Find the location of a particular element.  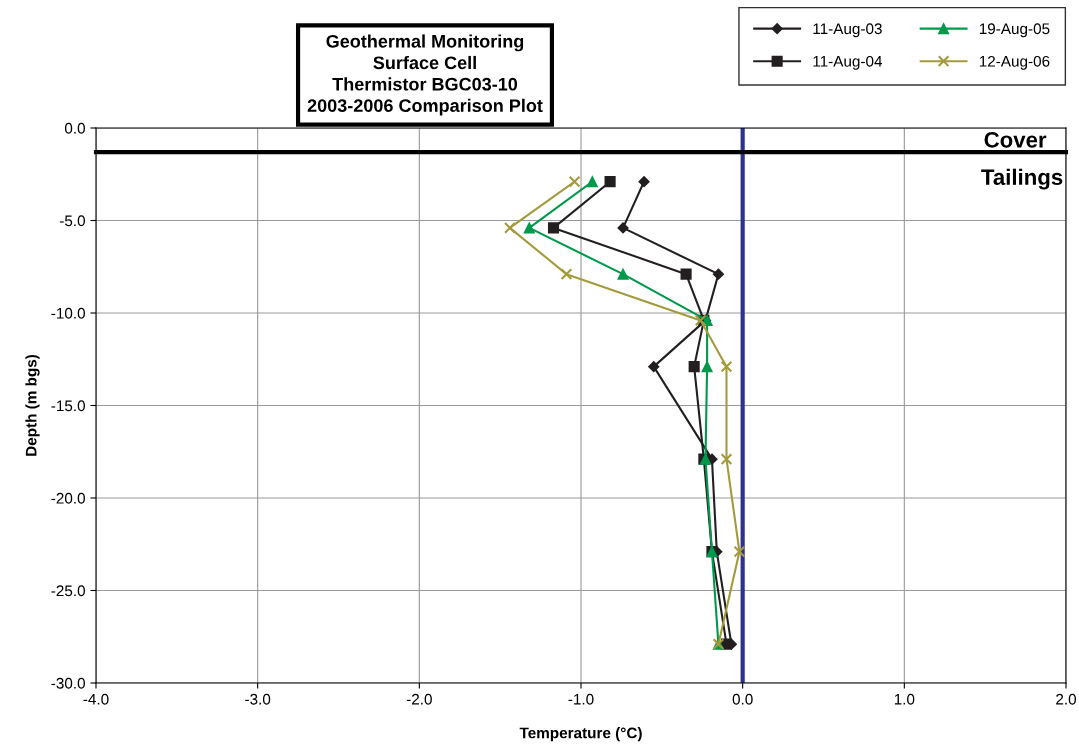

x-tick-label: 1.0 is located at coordinates (904, 699).